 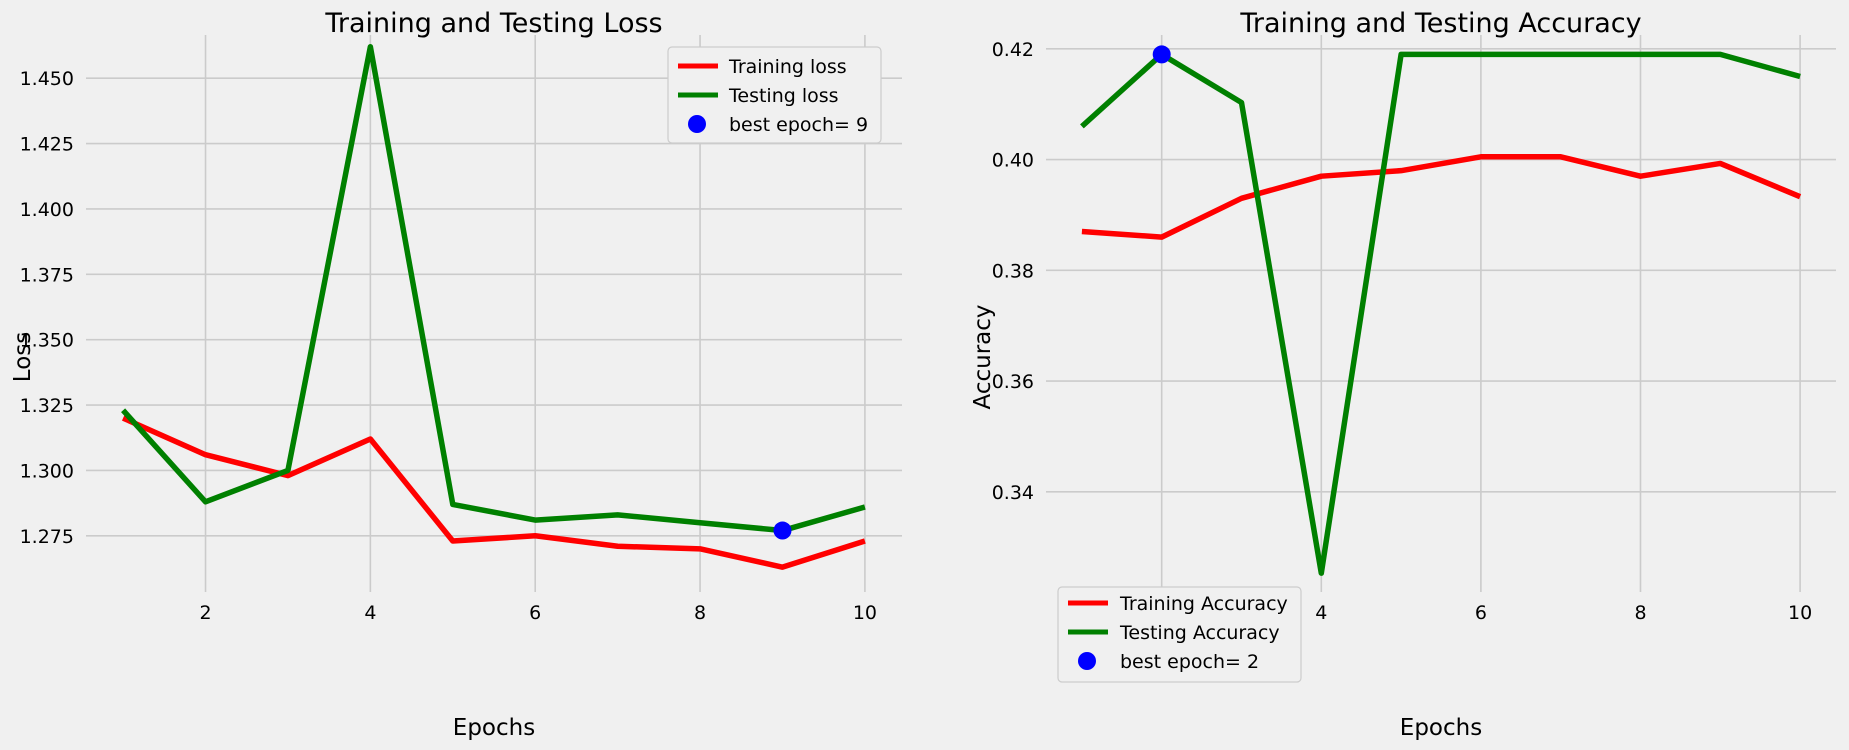 What do you see at coordinates (47, 210) in the screenshot?
I see `loss-ytick-label: 1.400` at bounding box center [47, 210].